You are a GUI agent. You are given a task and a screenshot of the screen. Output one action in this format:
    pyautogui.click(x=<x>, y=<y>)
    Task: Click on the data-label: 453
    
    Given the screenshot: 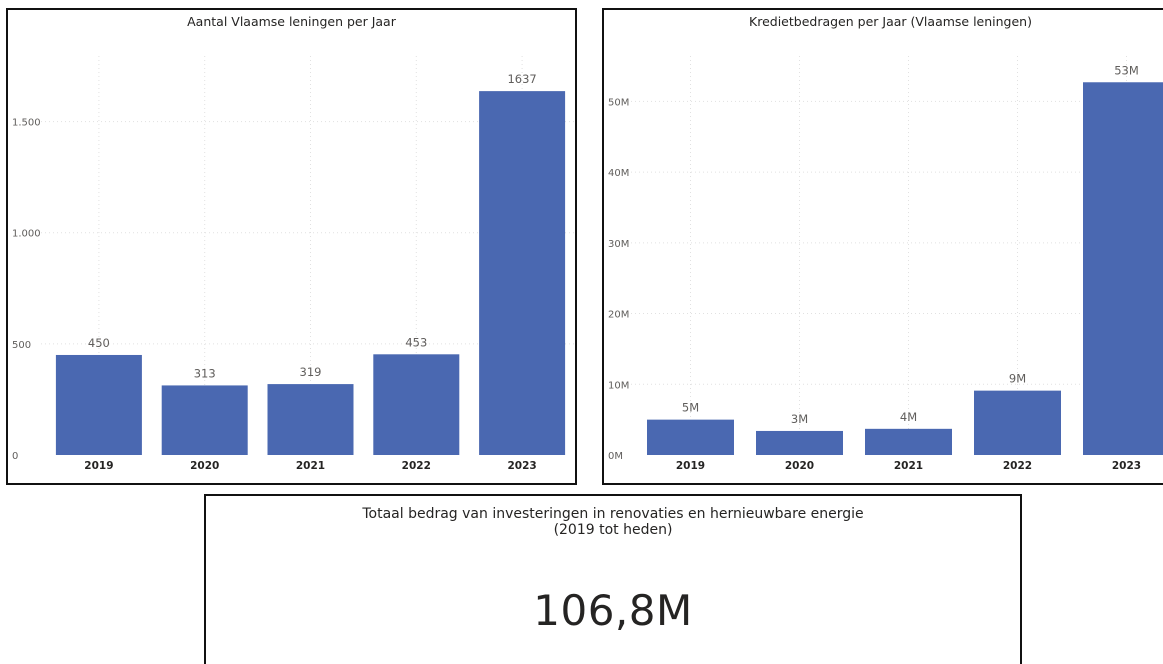 What is the action you would take?
    pyautogui.click(x=416, y=342)
    